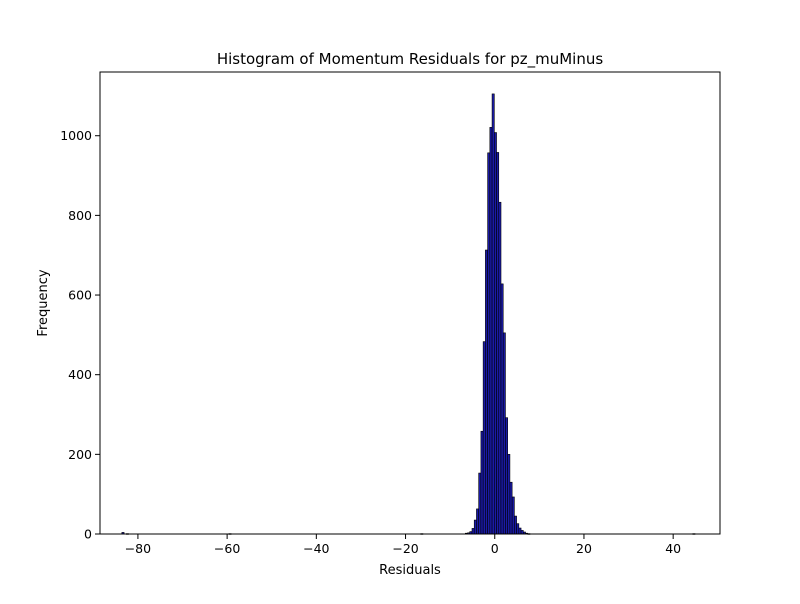  What do you see at coordinates (80, 215) in the screenshot?
I see `y-tick-label: 800` at bounding box center [80, 215].